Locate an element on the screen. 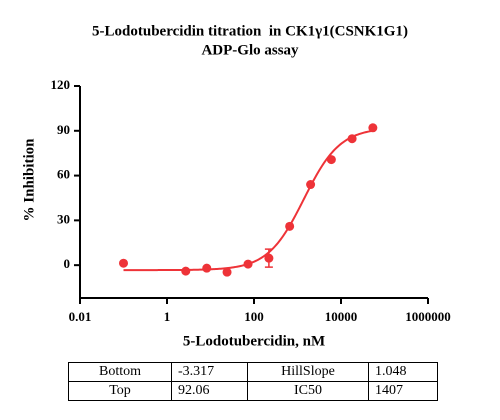 Image resolution: width=500 pixels, height=420 pixels. x-tick-label: 0.01 is located at coordinates (80, 316).